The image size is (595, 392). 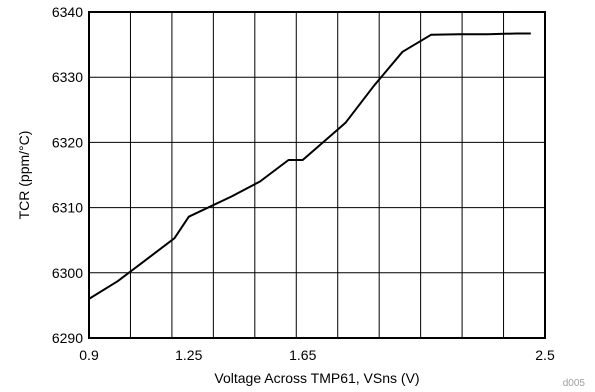 What do you see at coordinates (302, 355) in the screenshot?
I see `x-tick-label: 1.65` at bounding box center [302, 355].